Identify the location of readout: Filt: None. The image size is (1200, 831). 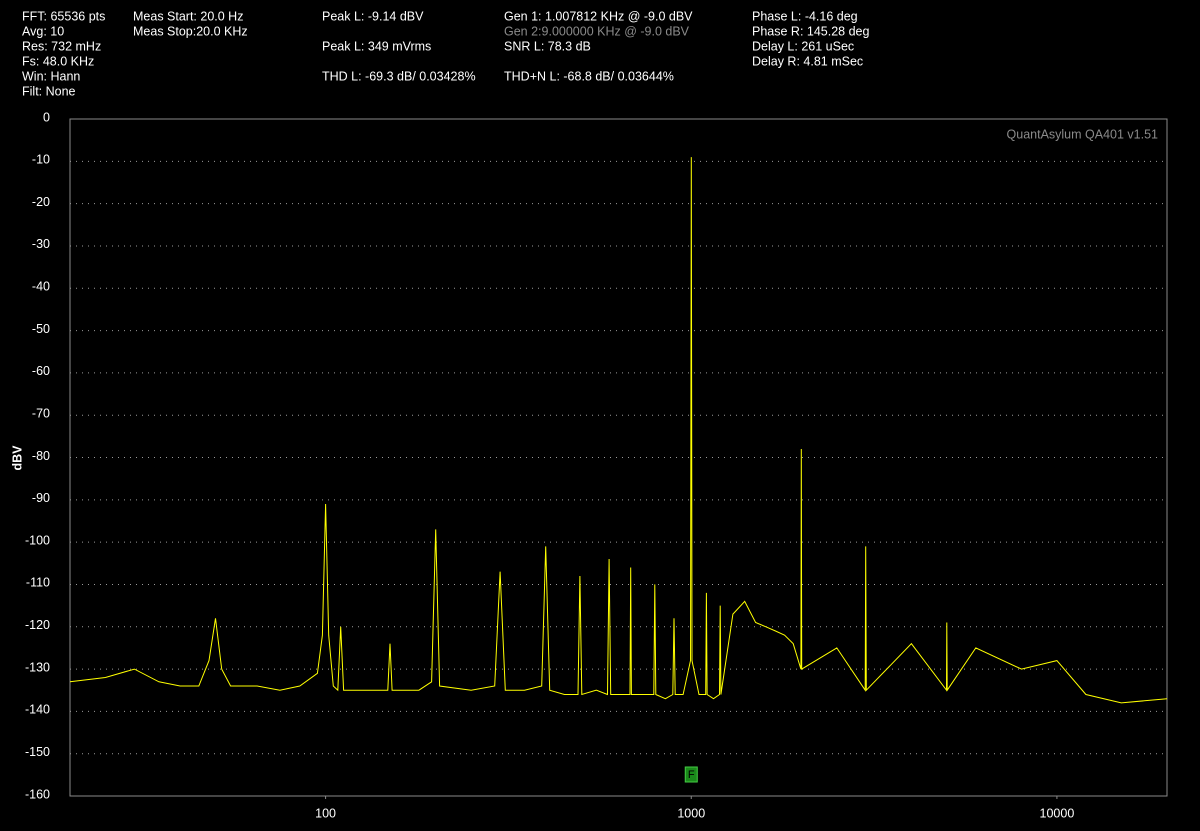
(49, 91).